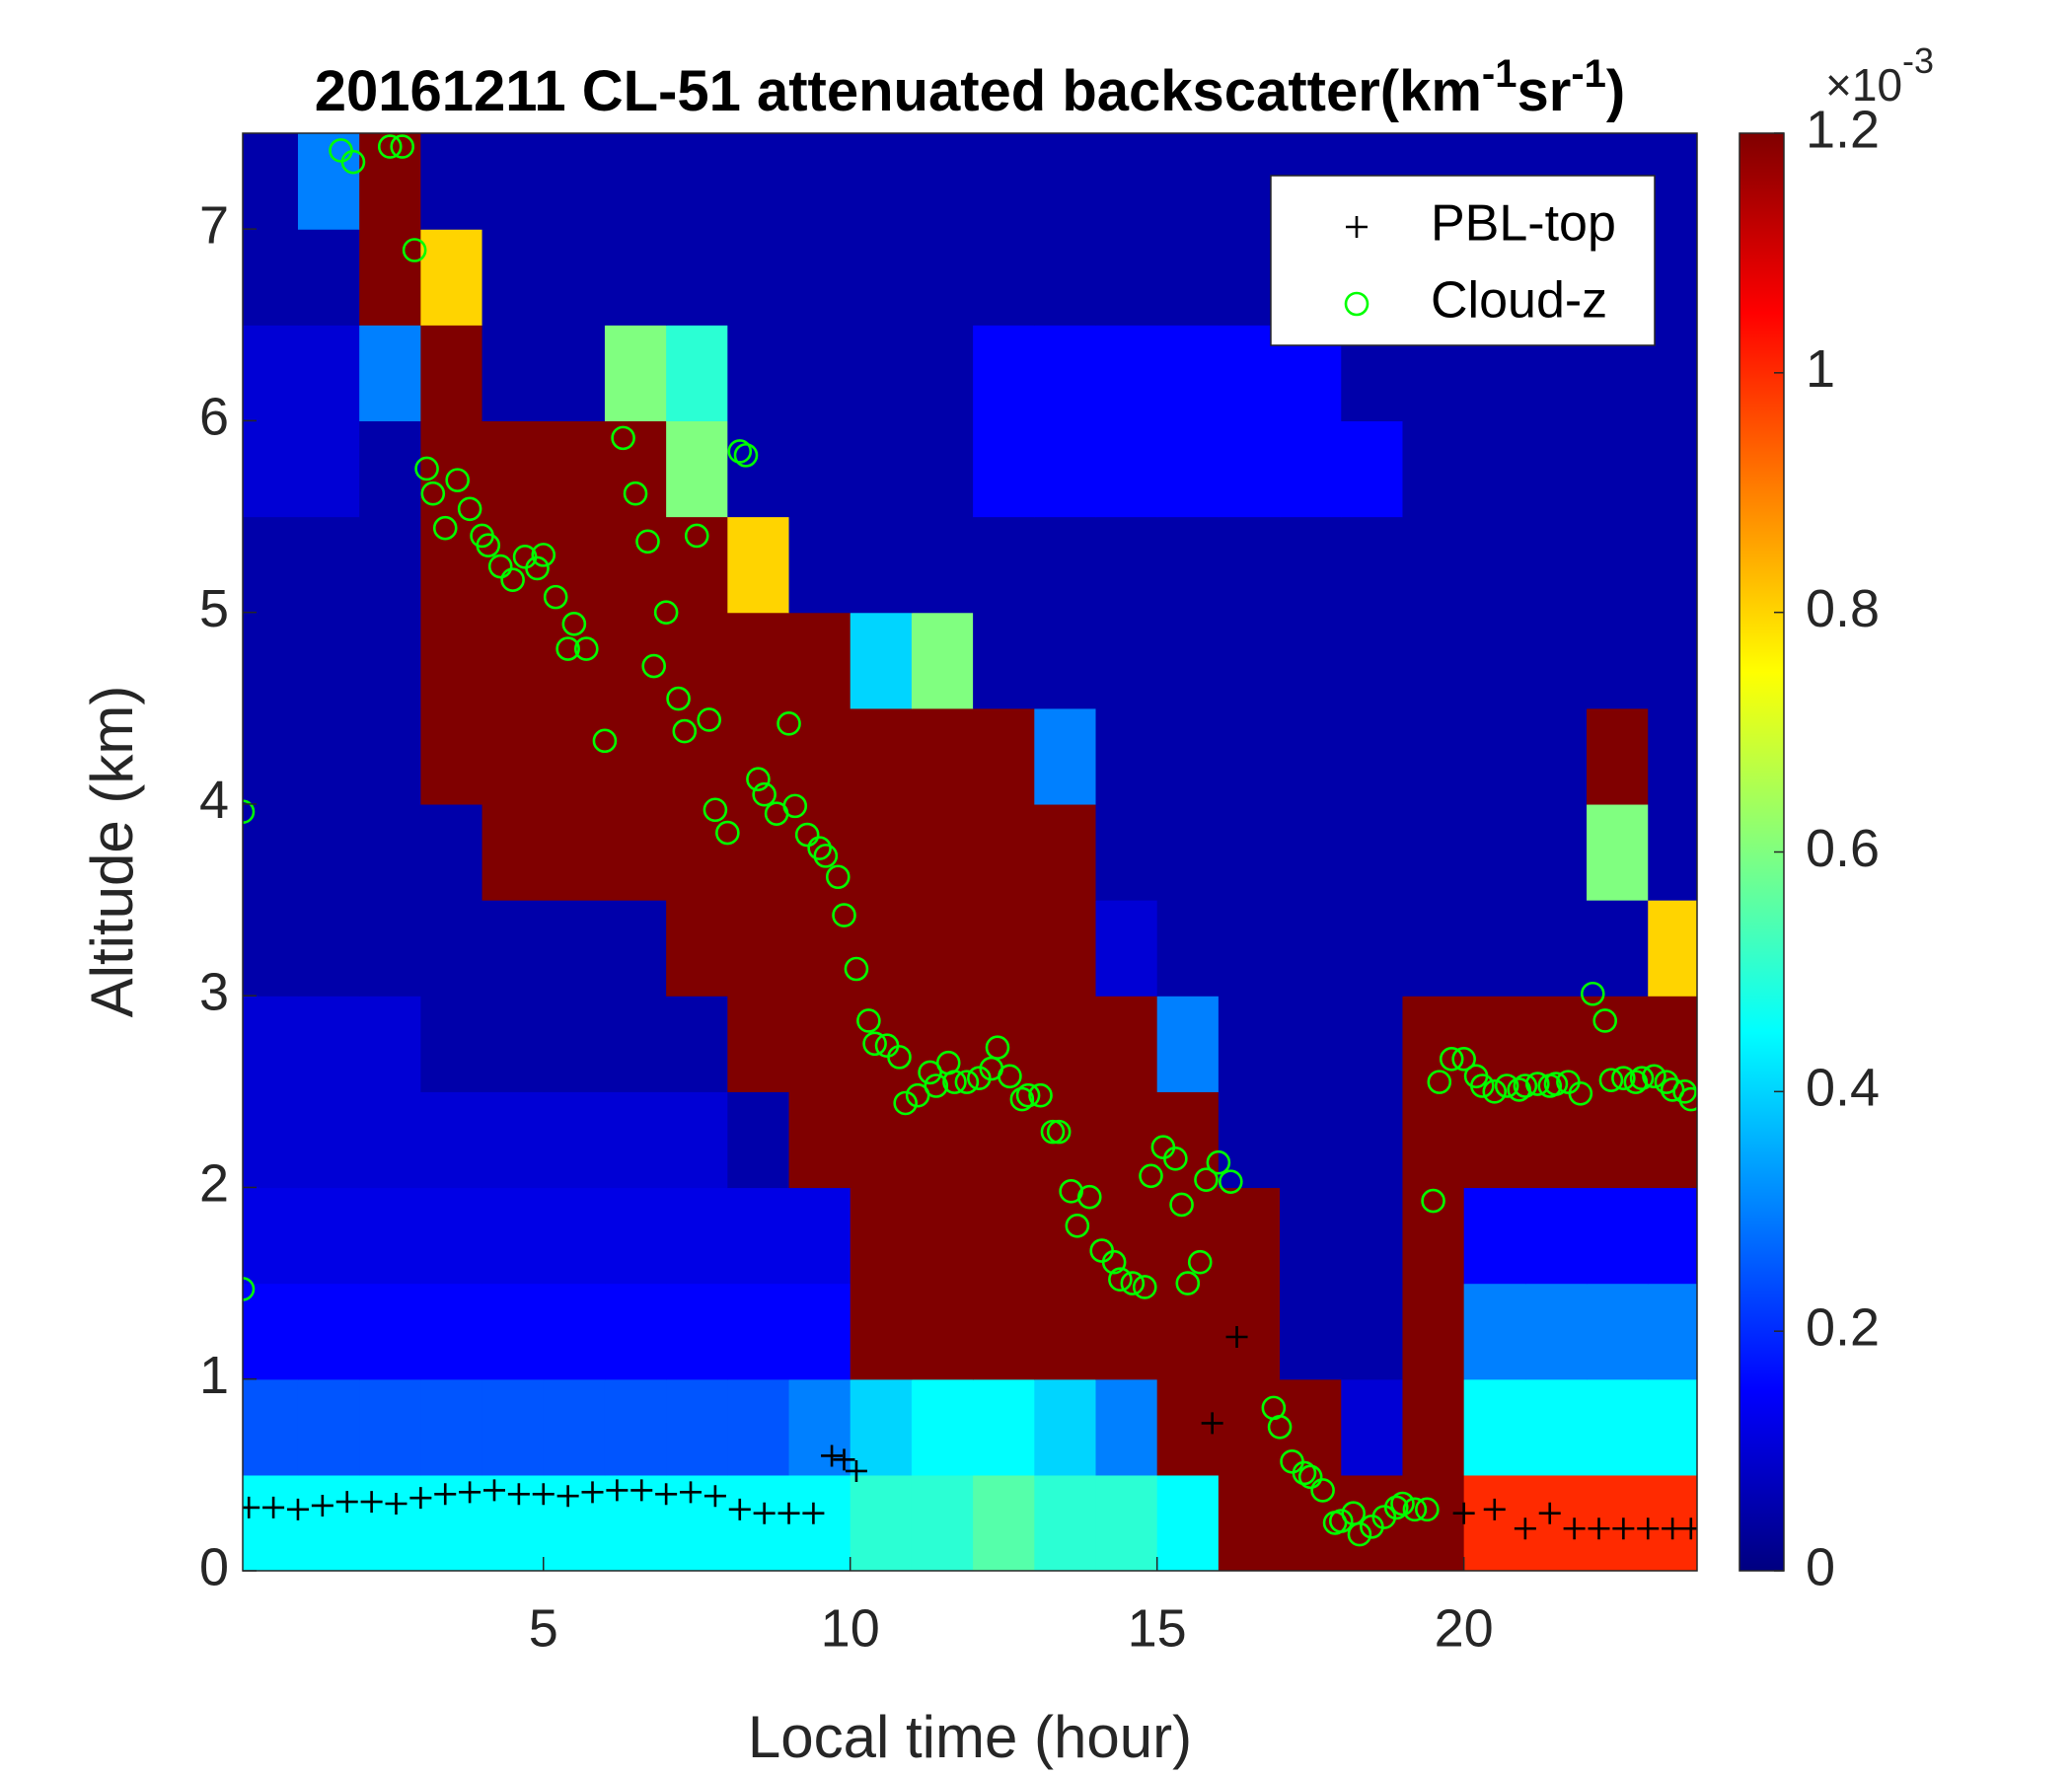  What do you see at coordinates (1465, 1628) in the screenshot?
I see `x-tick-label: 20` at bounding box center [1465, 1628].